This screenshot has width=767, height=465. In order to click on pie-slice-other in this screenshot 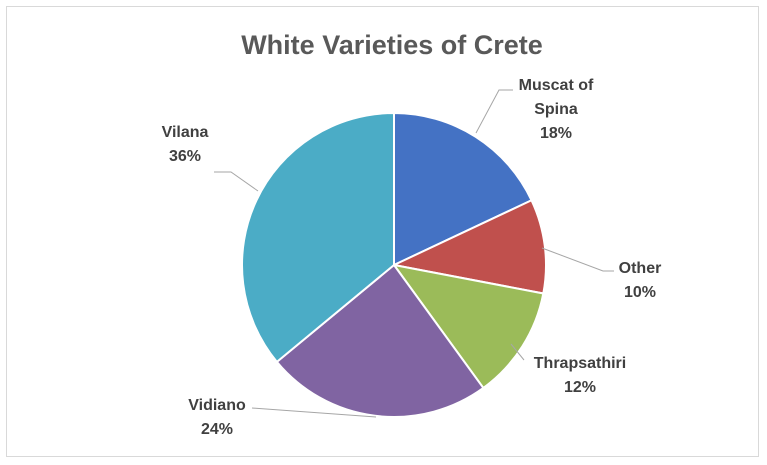, I will do `click(469, 246)`.